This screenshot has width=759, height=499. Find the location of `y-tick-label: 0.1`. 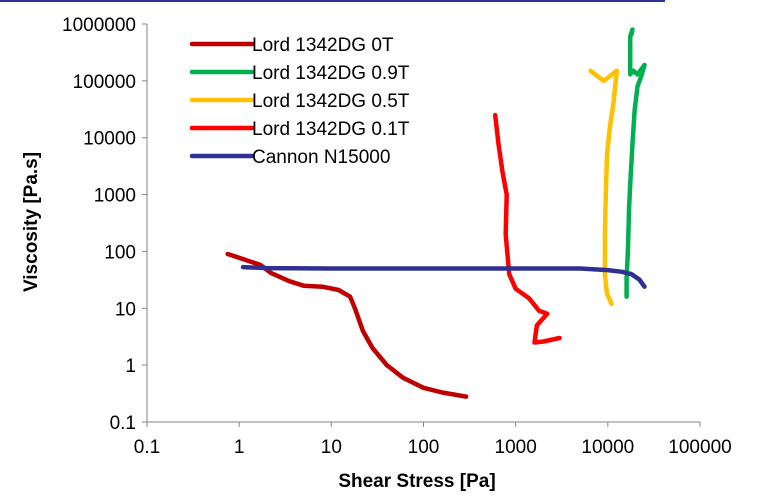

y-tick-label: 0.1 is located at coordinates (123, 423).